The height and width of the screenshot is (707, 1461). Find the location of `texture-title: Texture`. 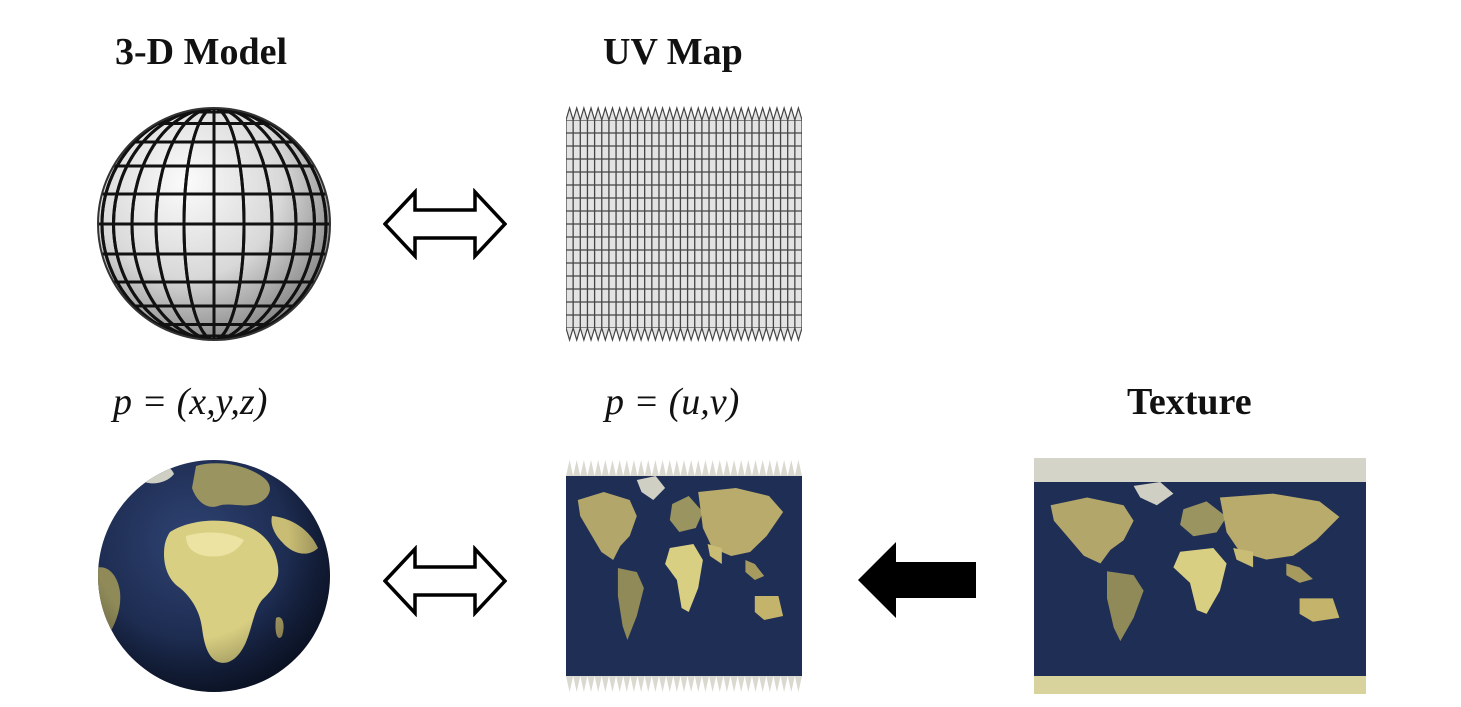

texture-title: Texture is located at coordinates (1189, 402).